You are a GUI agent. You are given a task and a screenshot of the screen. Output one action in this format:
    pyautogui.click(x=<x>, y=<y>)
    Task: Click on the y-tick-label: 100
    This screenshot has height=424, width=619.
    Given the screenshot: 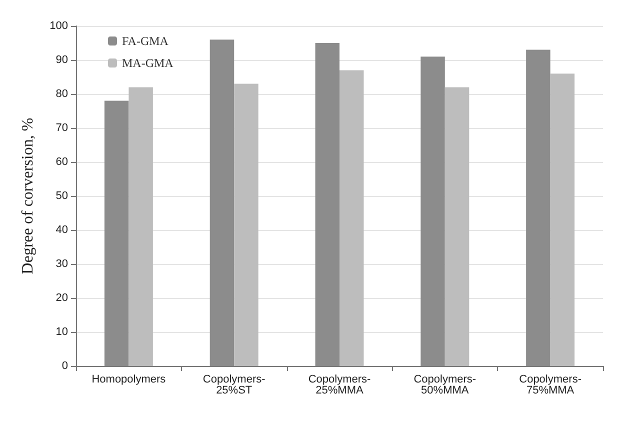 What is the action you would take?
    pyautogui.click(x=59, y=26)
    